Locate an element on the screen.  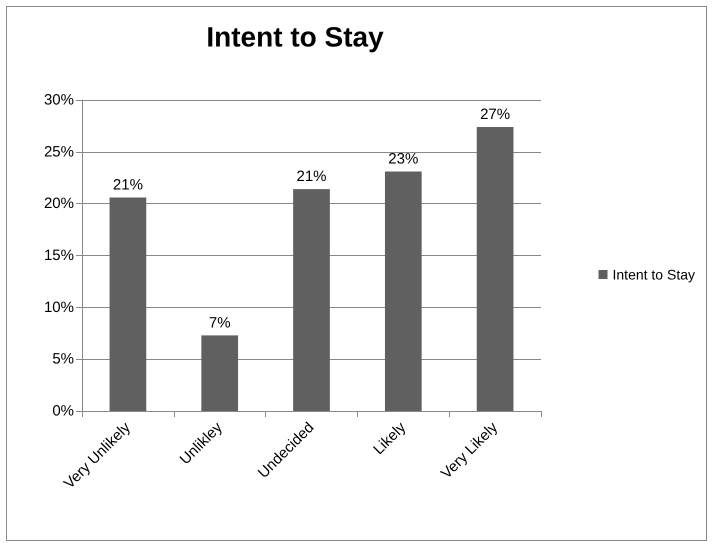
y-tick-label: 15% is located at coordinates (59, 255).